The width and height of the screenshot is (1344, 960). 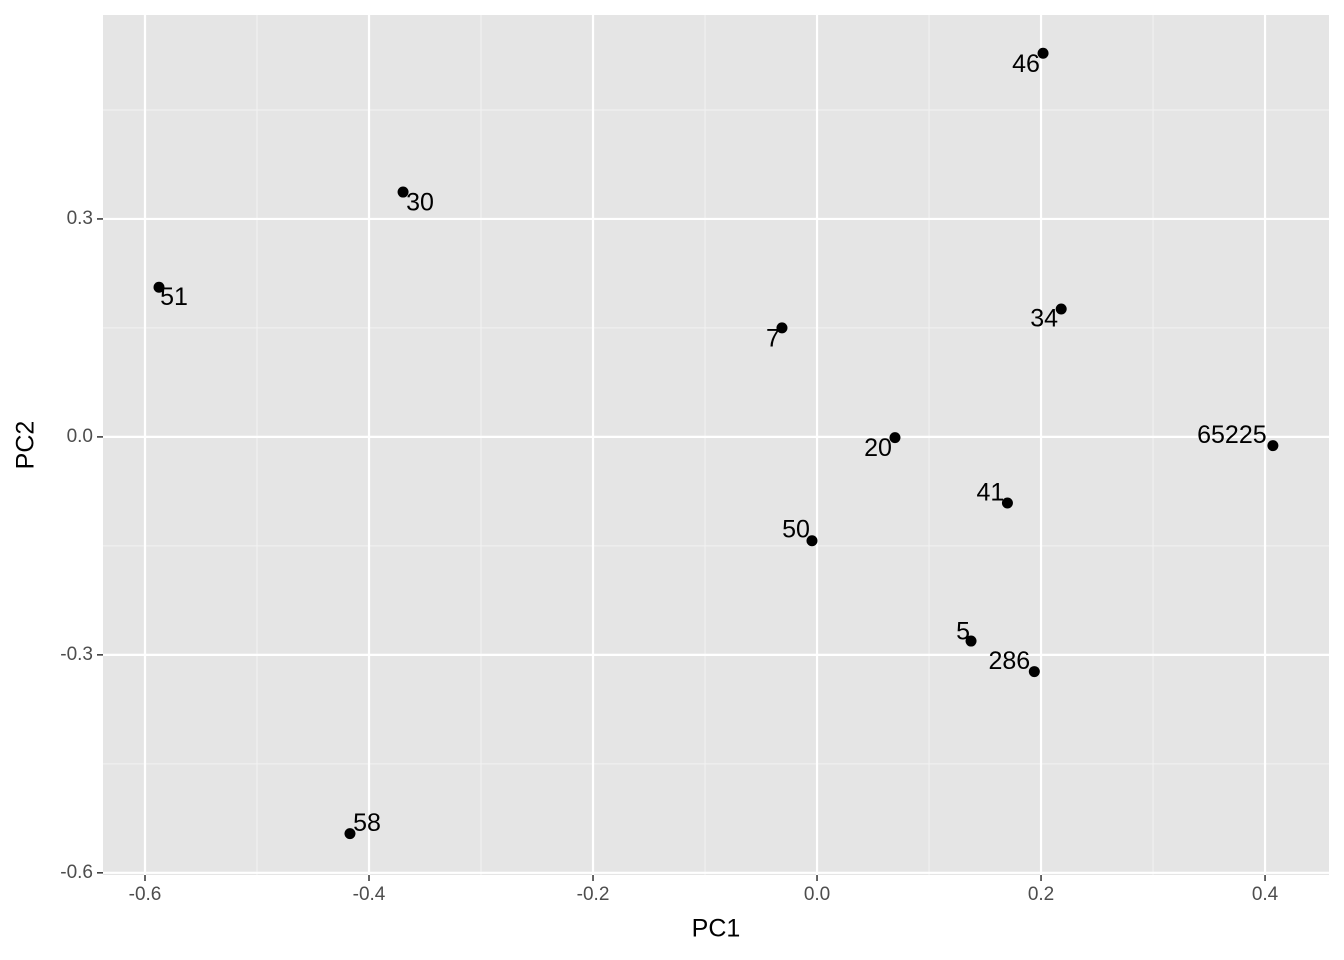 What do you see at coordinates (369, 894) in the screenshot?
I see `x-tick-label: -0.4` at bounding box center [369, 894].